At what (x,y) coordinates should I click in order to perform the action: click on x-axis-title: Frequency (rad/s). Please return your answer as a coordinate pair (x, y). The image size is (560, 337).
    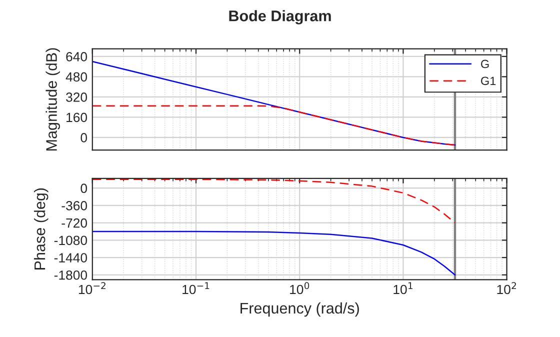
    Looking at the image, I should click on (299, 309).